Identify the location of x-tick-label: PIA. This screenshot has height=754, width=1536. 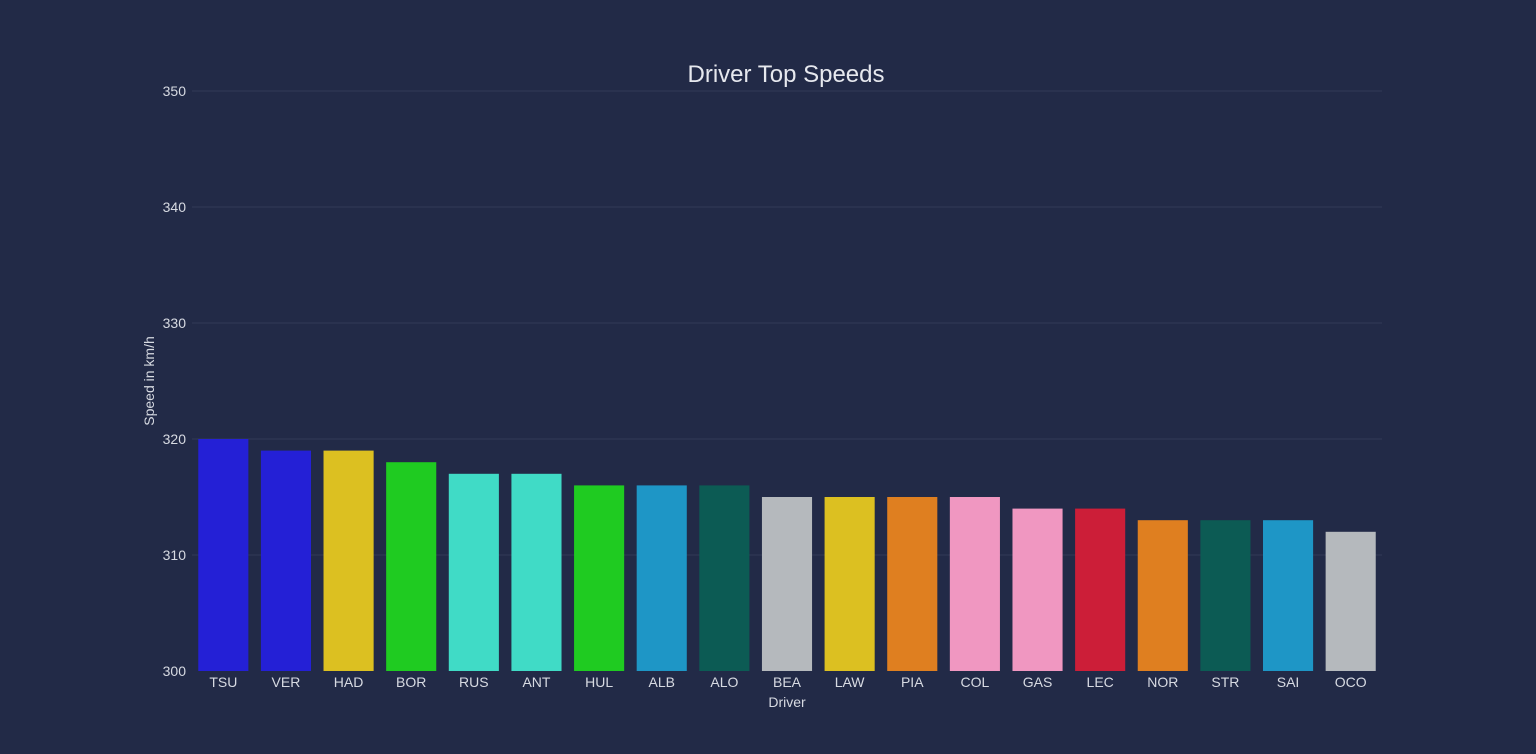
(912, 682).